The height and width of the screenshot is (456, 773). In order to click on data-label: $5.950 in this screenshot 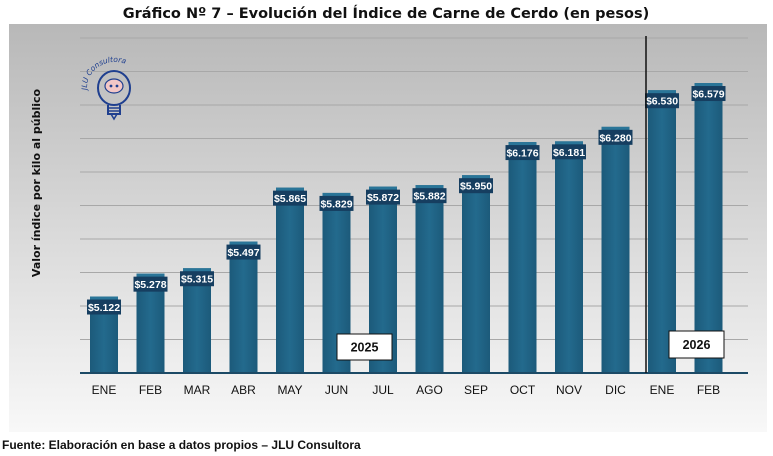, I will do `click(476, 187)`.